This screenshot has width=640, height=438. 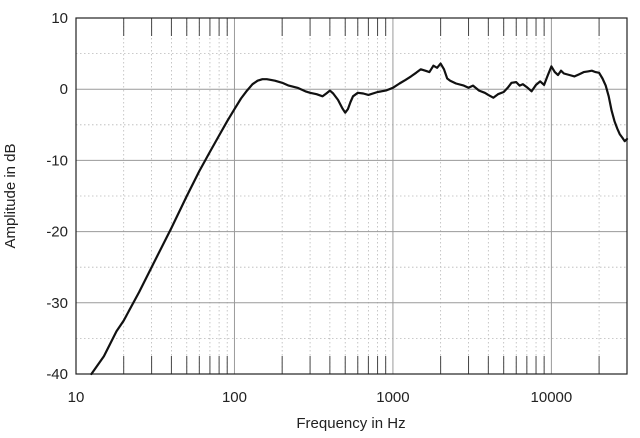 I want to click on y-tick-label: 0, so click(x=64, y=89).